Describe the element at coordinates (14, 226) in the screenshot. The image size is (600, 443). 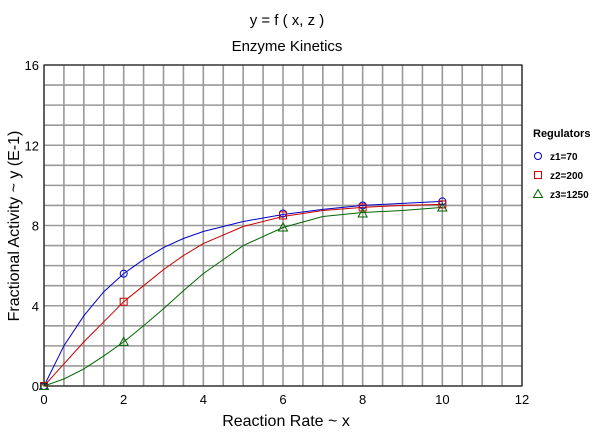
I see `y-axis-label: Fractional Activity ~ y (E-1)` at that location.